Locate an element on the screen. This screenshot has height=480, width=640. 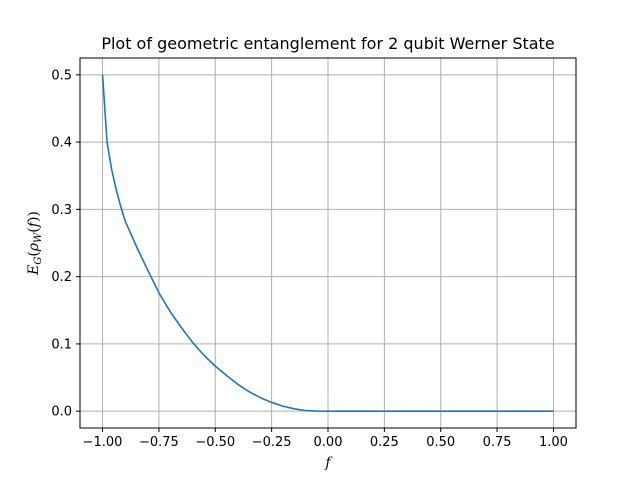
y-tick-label: 0.1 is located at coordinates (61, 344).